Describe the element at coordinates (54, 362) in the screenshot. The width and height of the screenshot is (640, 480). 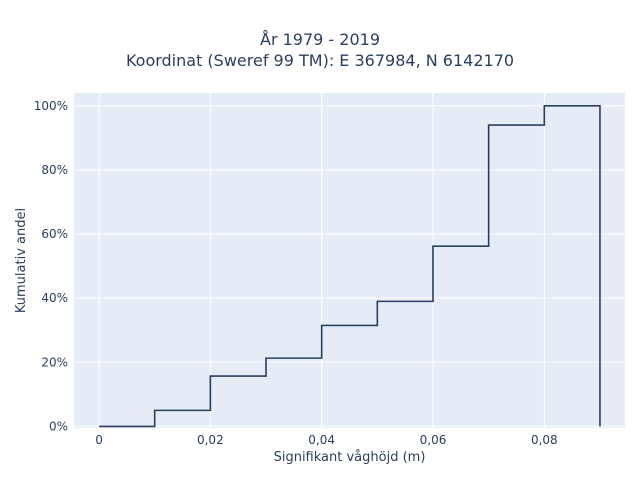
I see `y-tick-label: 20%` at that location.